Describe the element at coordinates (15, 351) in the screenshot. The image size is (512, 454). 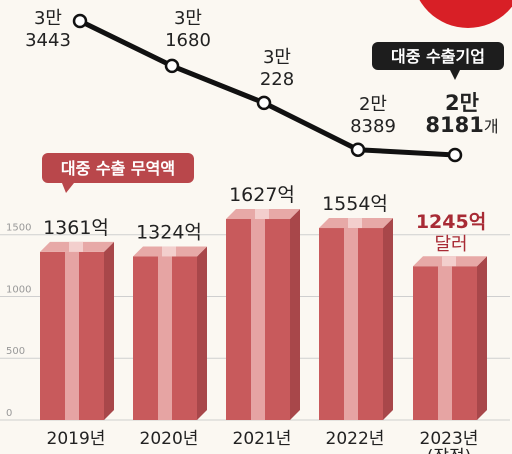
I see `y-tick-label: 500` at that location.